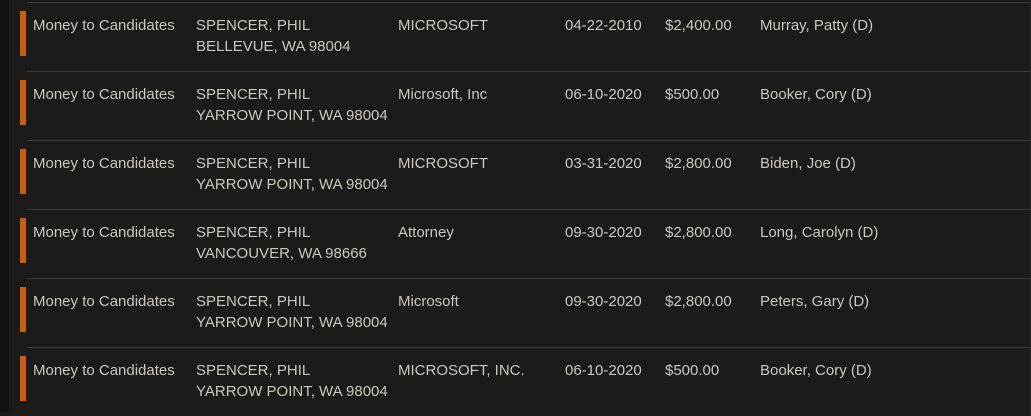 The width and height of the screenshot is (1031, 416). Describe the element at coordinates (273, 46) in the screenshot. I see `contributor-address: BELLEVUE, WA 98004` at that location.